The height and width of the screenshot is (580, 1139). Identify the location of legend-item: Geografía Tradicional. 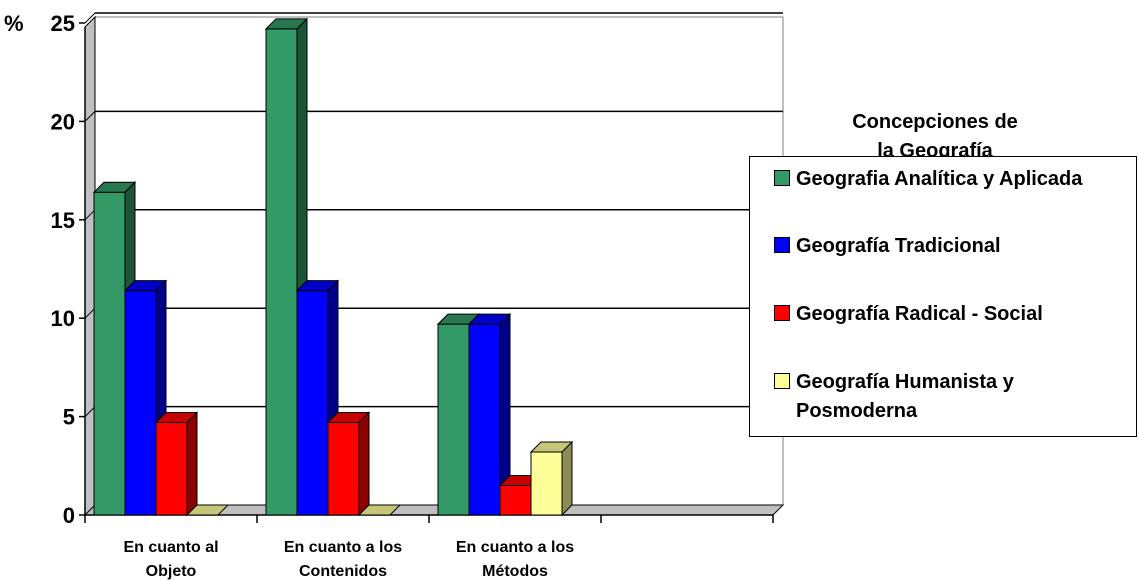
(950, 246).